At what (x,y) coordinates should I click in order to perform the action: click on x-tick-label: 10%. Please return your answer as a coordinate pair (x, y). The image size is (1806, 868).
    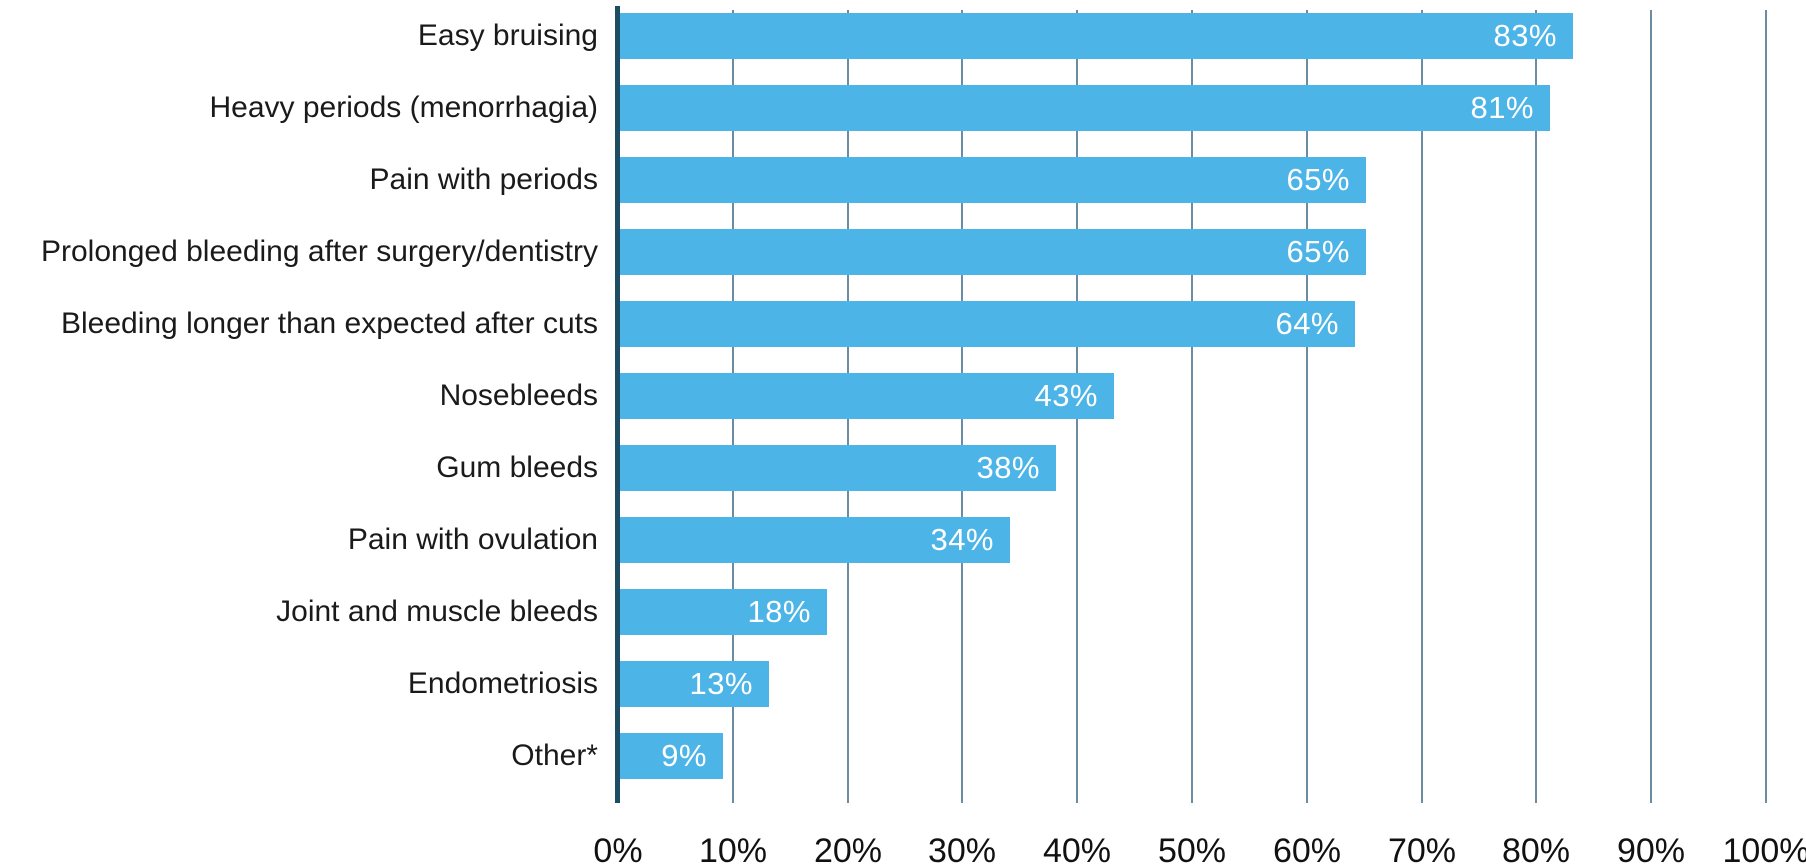
    Looking at the image, I should click on (733, 850).